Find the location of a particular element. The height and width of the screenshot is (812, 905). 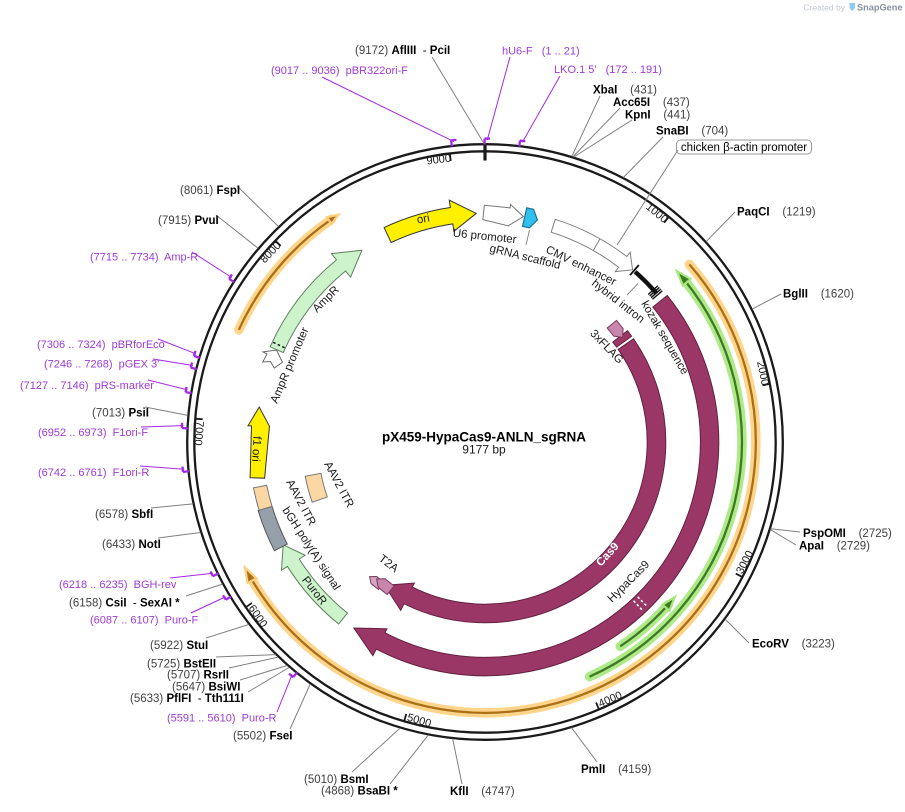

svg-text: hU6-F (1 .. 21) is located at coordinates (541, 52).